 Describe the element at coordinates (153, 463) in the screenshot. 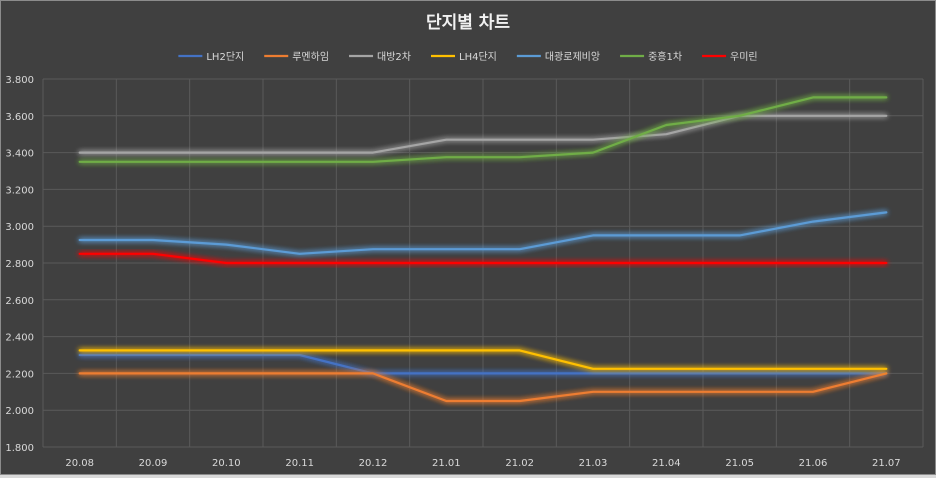

I see `x-tick-label: 20.09` at that location.